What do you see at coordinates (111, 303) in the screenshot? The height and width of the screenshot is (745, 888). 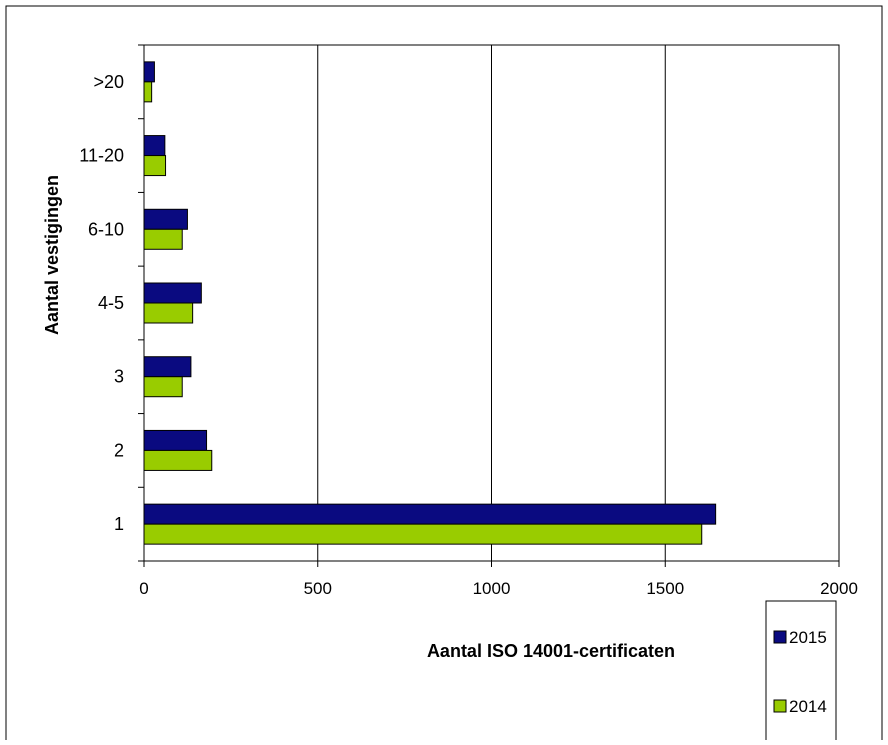 I see `y-tick-label: 4-5` at bounding box center [111, 303].